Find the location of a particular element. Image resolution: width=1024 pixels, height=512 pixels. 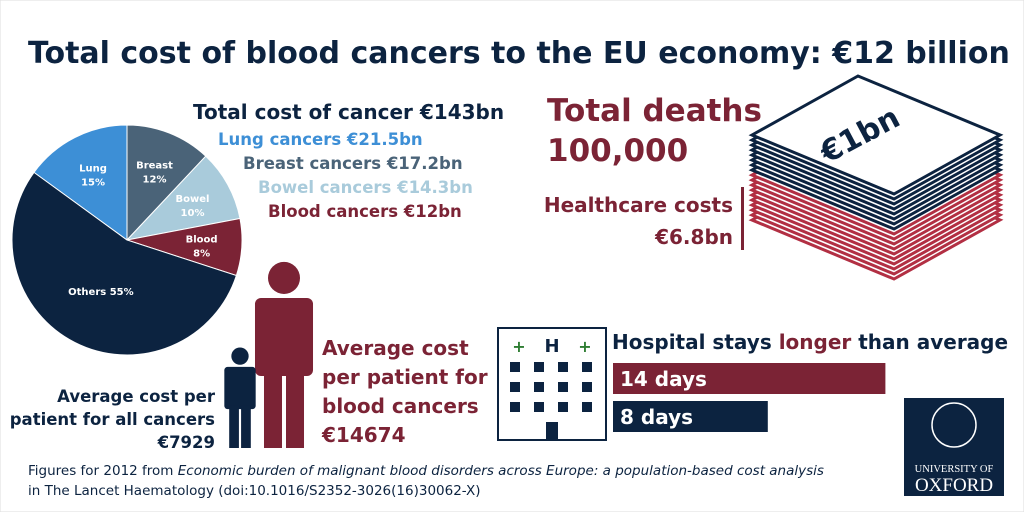

slice-value: 12% is located at coordinates (155, 179).